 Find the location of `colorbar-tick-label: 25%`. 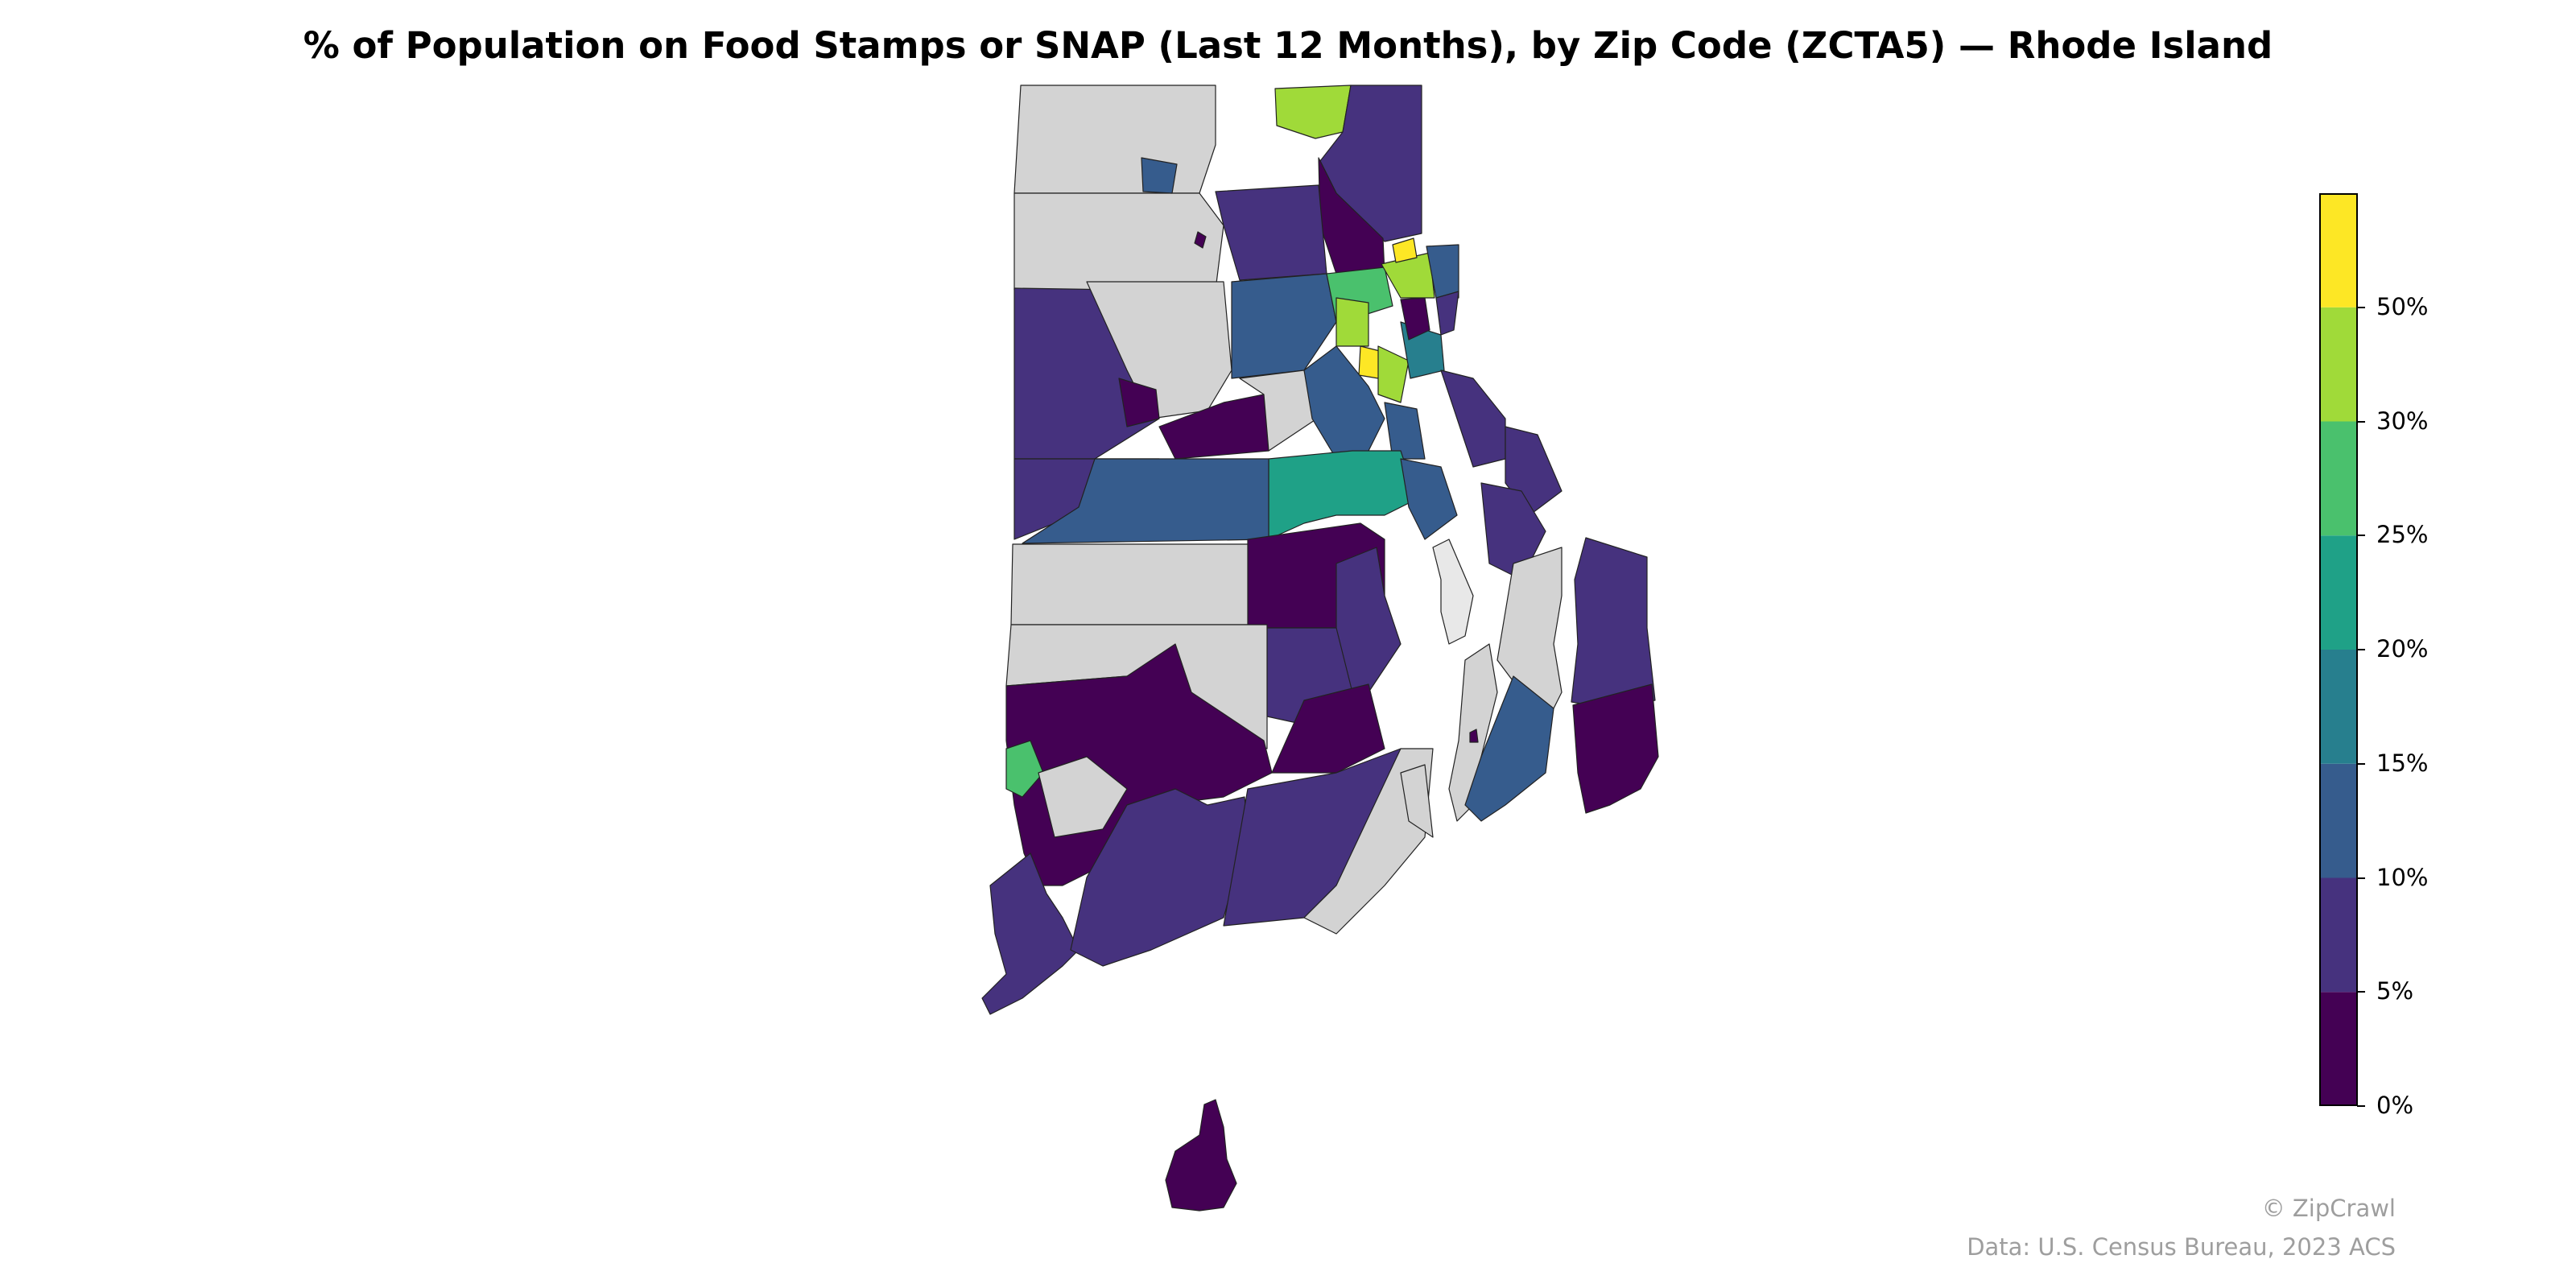

colorbar-tick-label: 25% is located at coordinates (2402, 535).